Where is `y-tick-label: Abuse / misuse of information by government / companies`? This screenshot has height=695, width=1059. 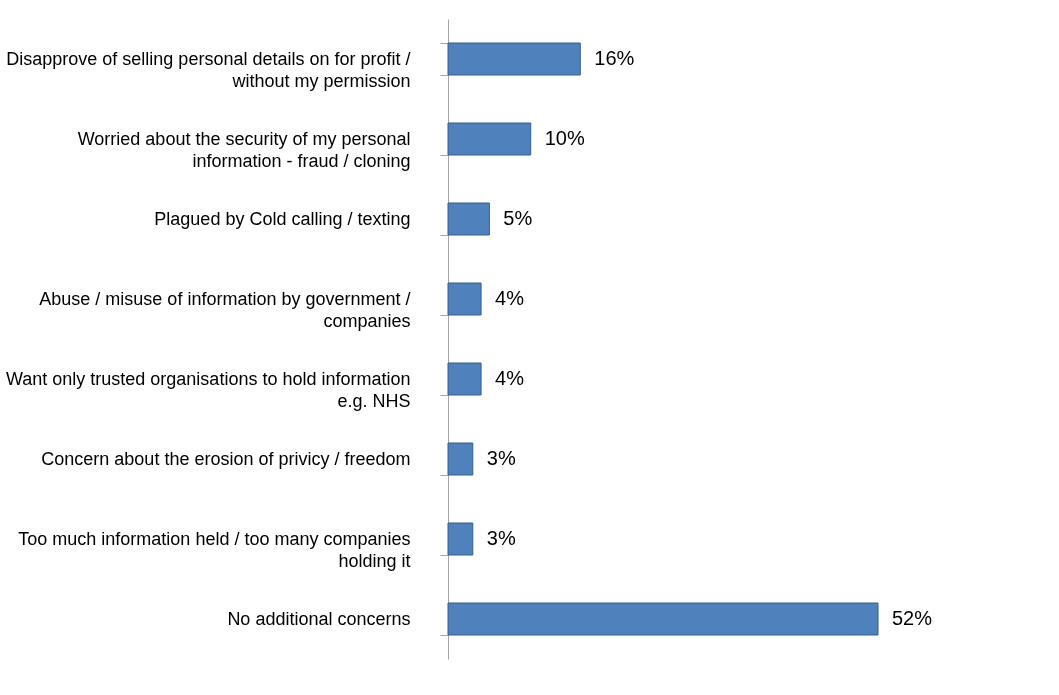 y-tick-label: Abuse / misuse of information by government / companies is located at coordinates (225, 309).